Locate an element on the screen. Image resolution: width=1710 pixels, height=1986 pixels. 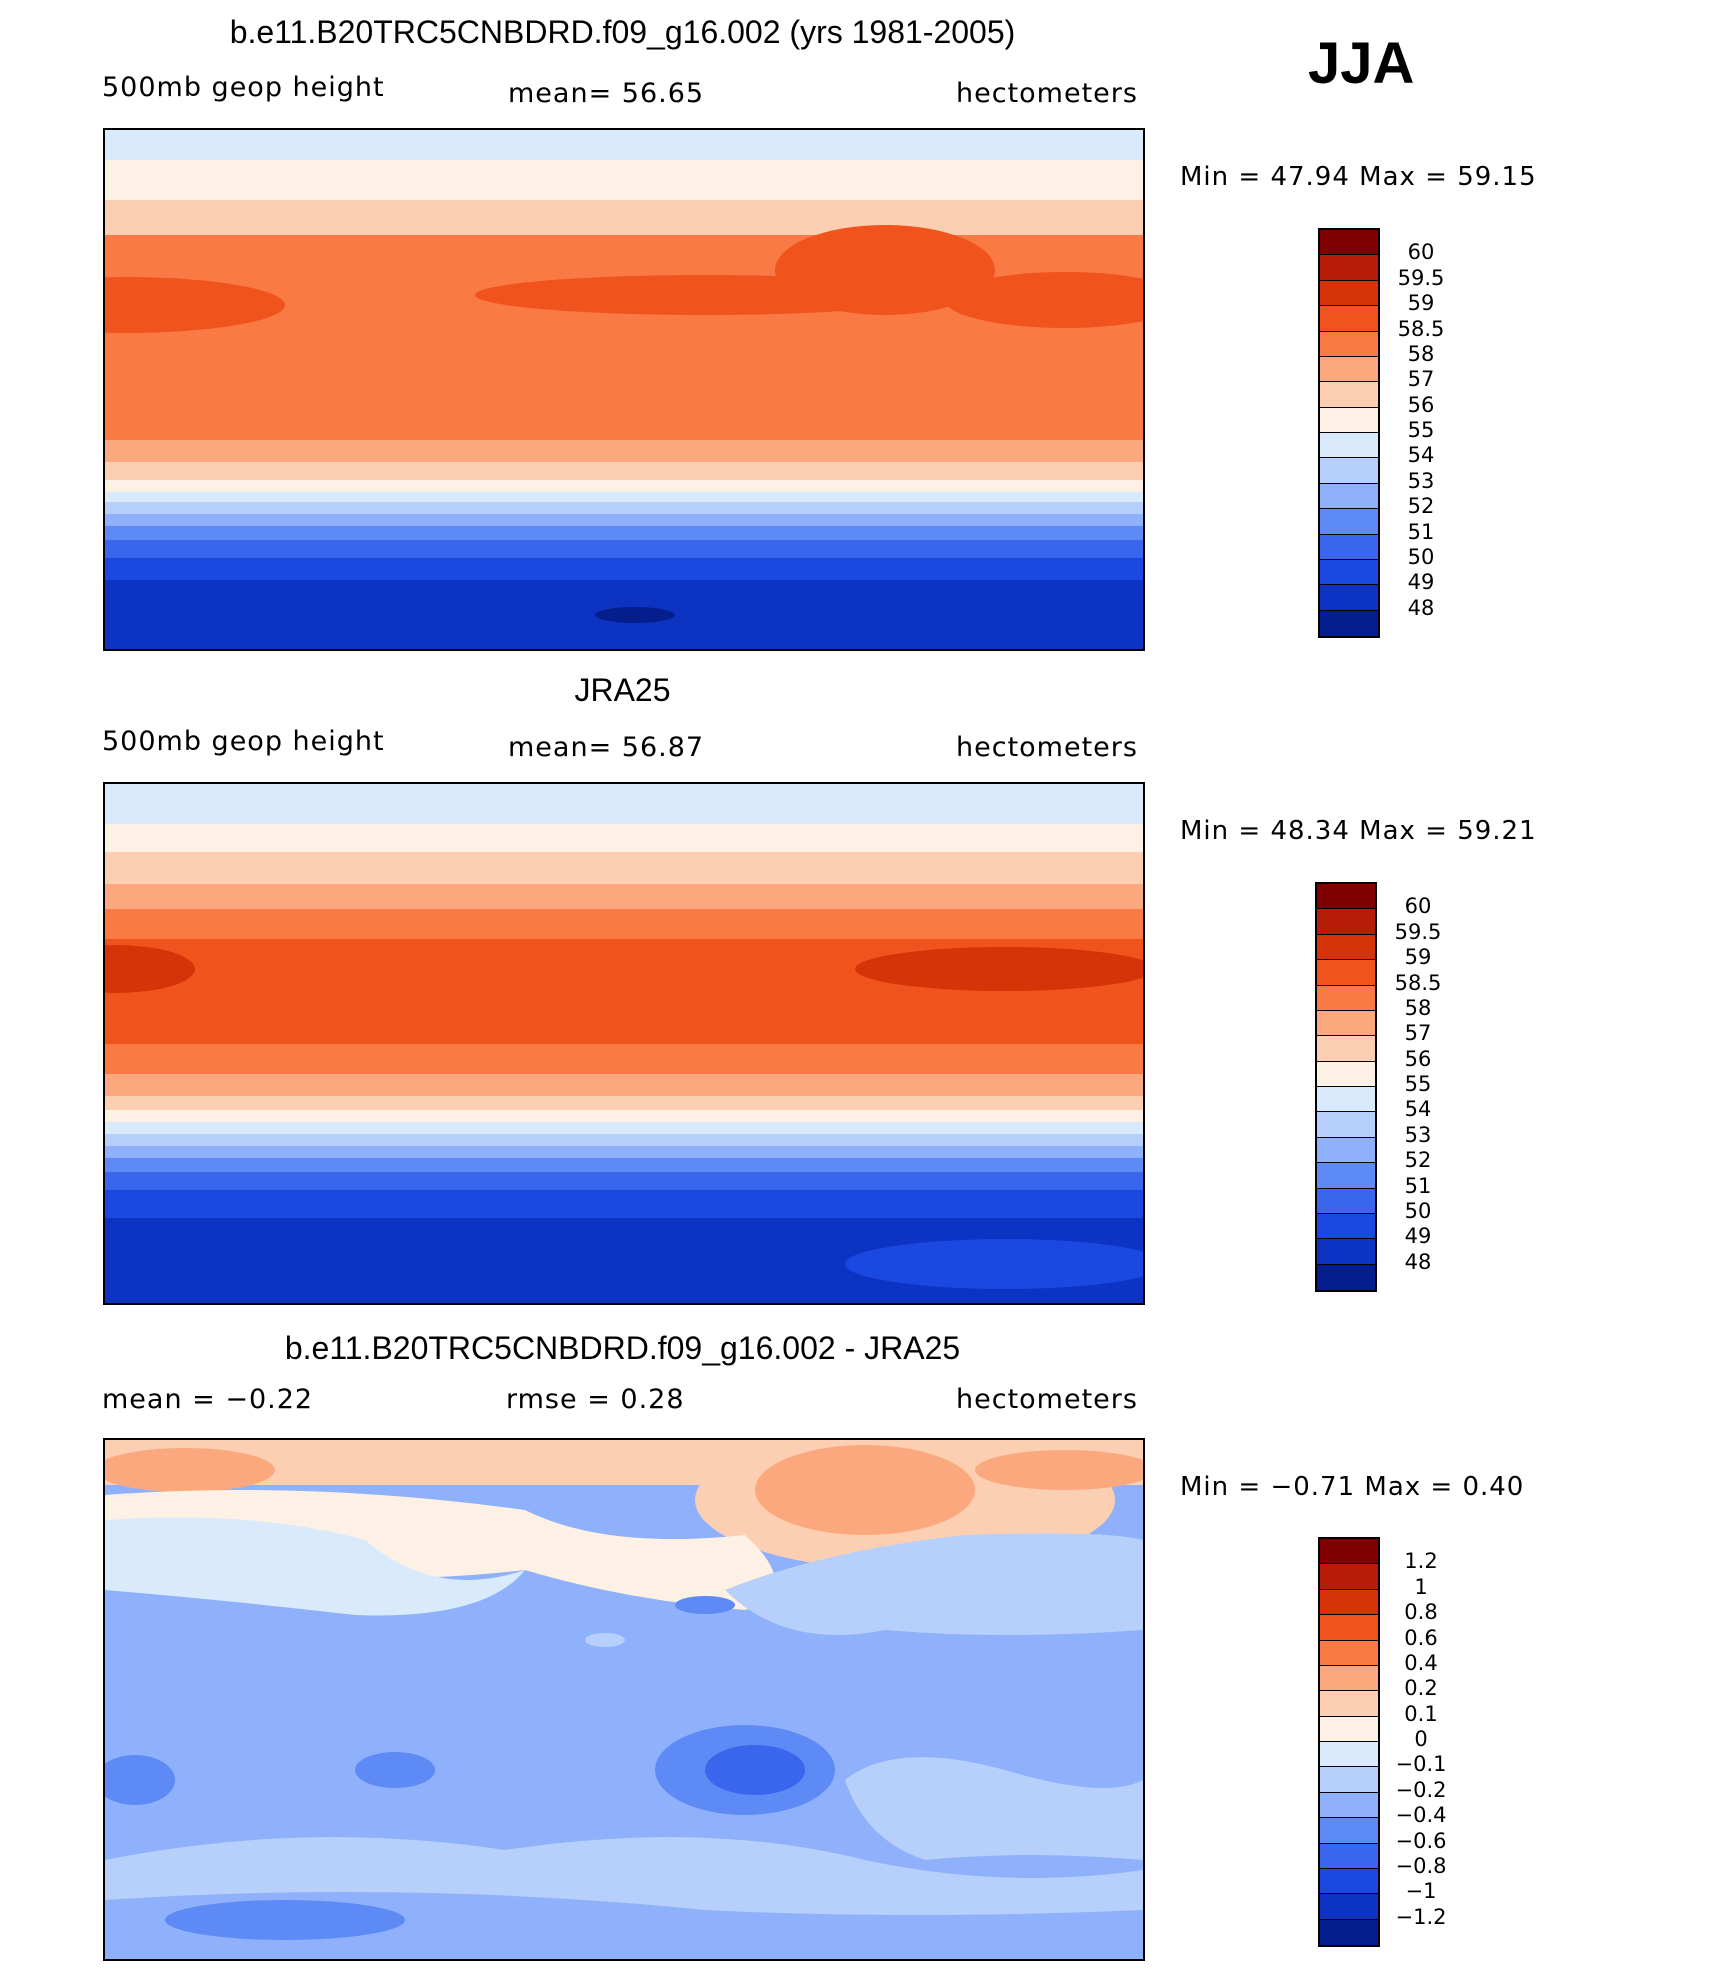
panel-2-variable-label: 500mb geop height is located at coordinates (243, 741).